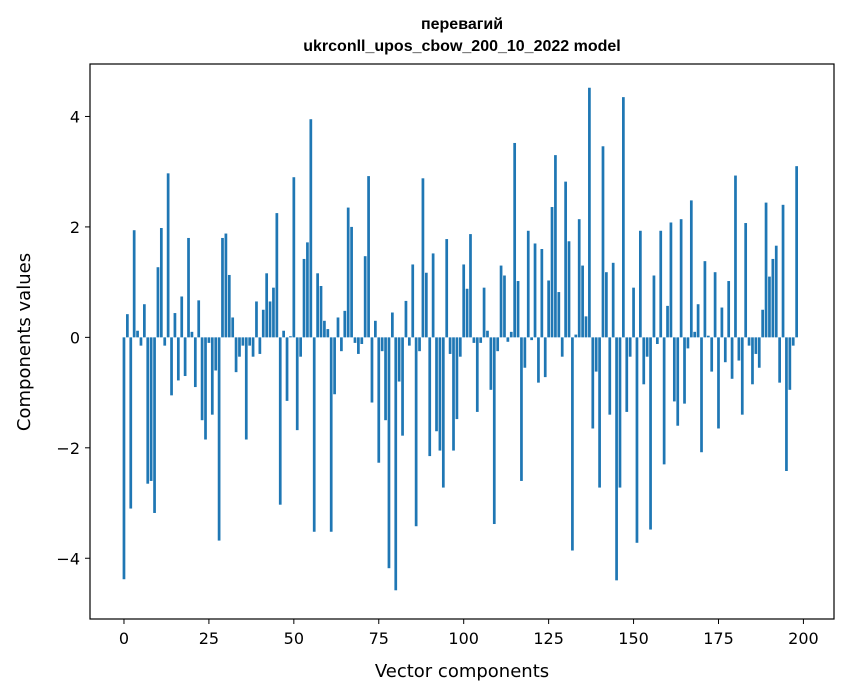 The width and height of the screenshot is (847, 696). I want to click on y-tick-label-2: 0, so click(75, 337).